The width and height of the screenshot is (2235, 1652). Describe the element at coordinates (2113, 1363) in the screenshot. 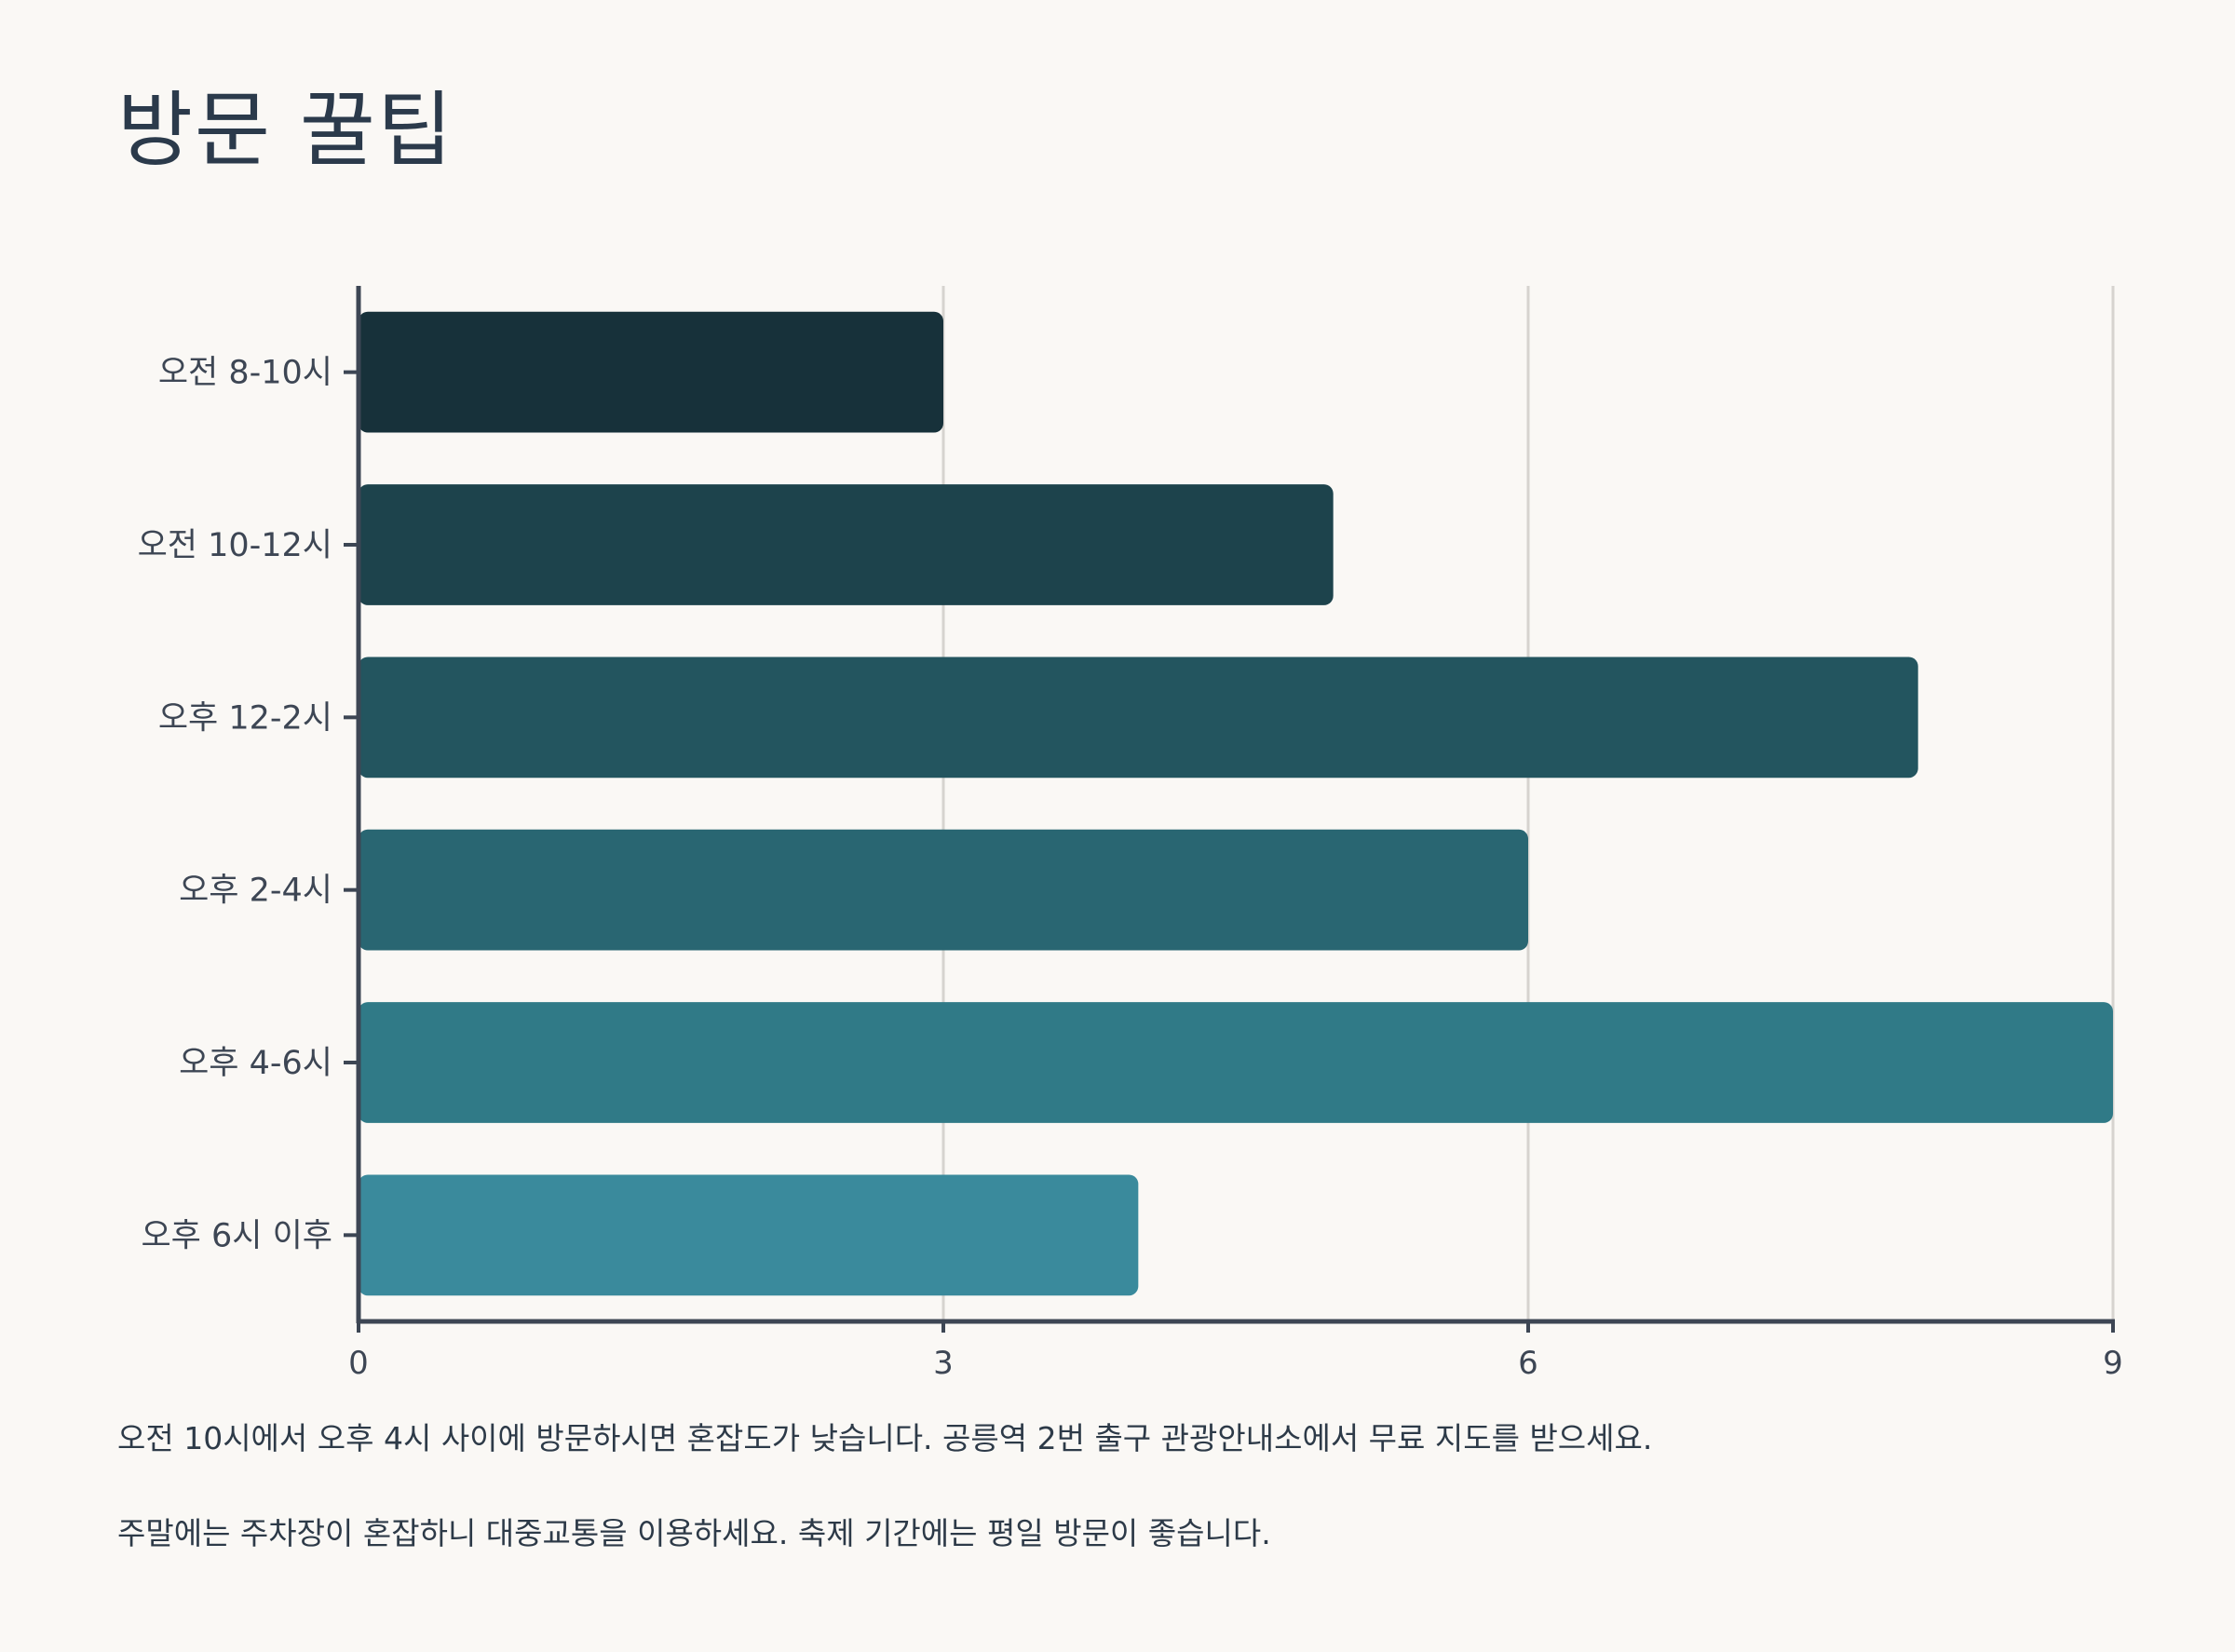

I see `x-tick-label: 9` at that location.